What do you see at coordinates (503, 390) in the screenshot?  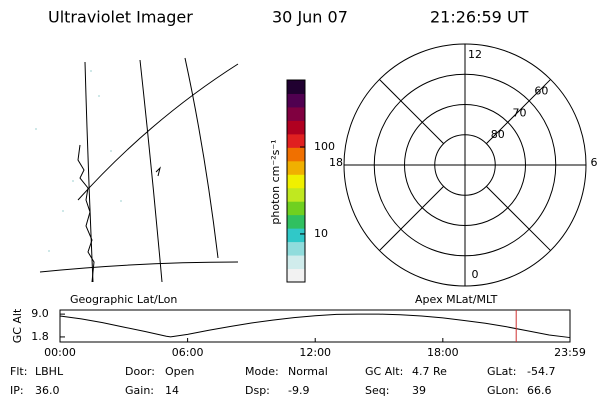 I see `field-label: GLon:` at bounding box center [503, 390].